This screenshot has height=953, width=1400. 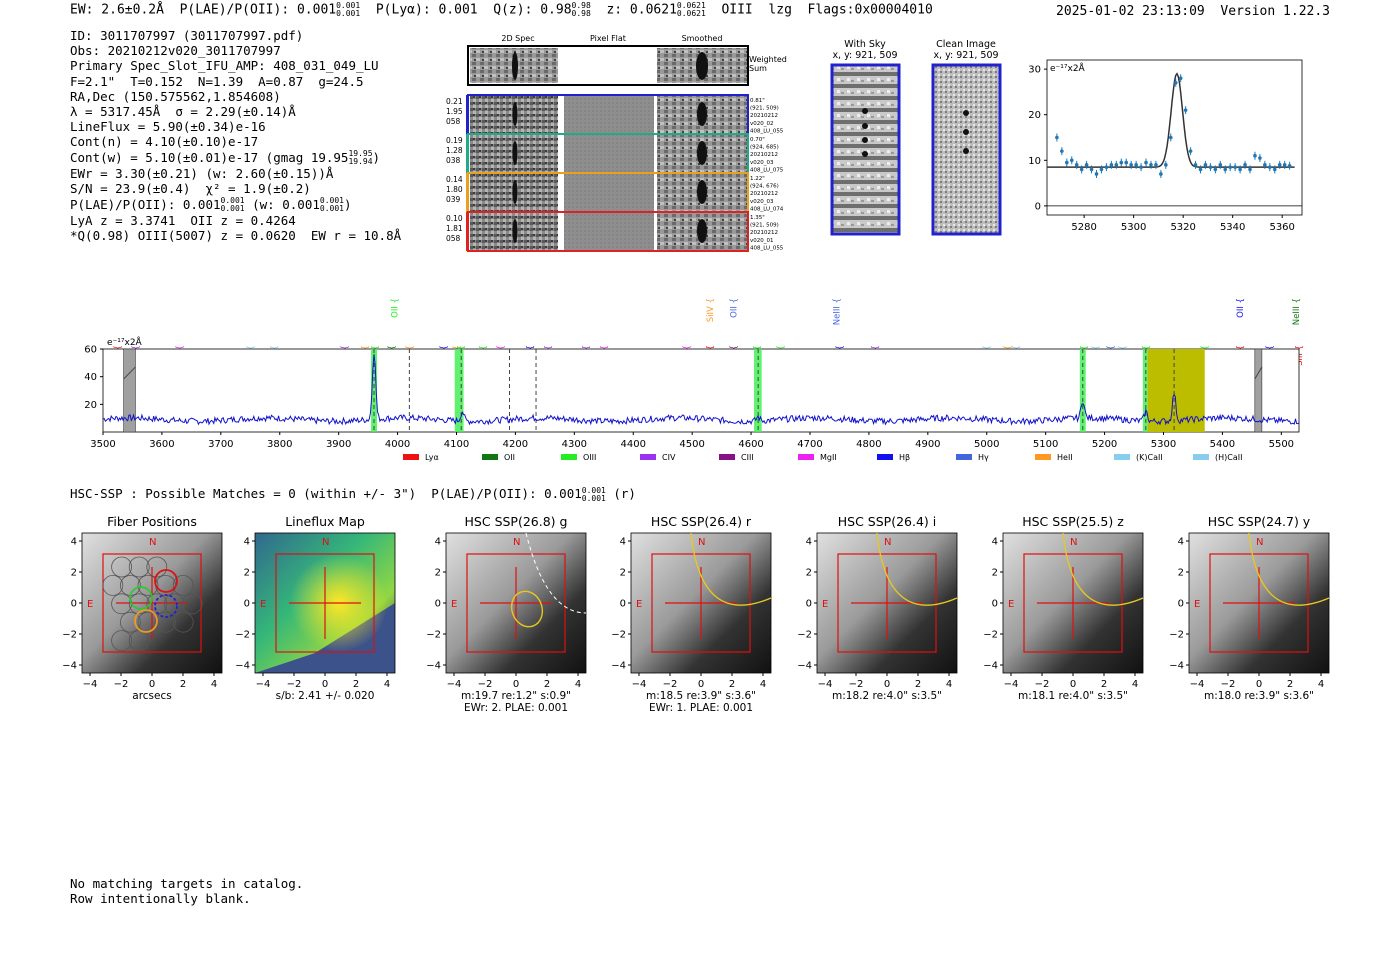 What do you see at coordinates (515, 66) in the screenshot?
I see `weighted-2d-emission` at bounding box center [515, 66].